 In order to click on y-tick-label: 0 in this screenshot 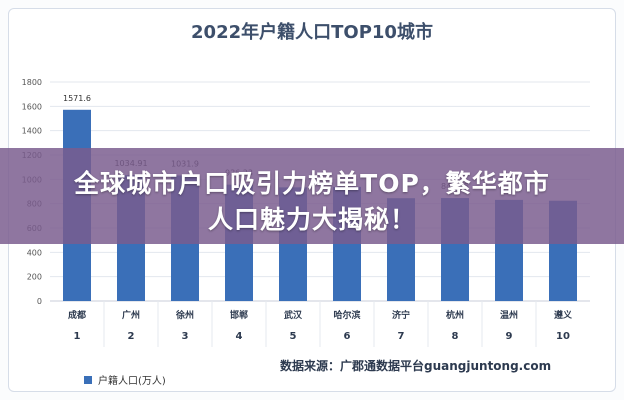, I will do `click(39, 301)`.